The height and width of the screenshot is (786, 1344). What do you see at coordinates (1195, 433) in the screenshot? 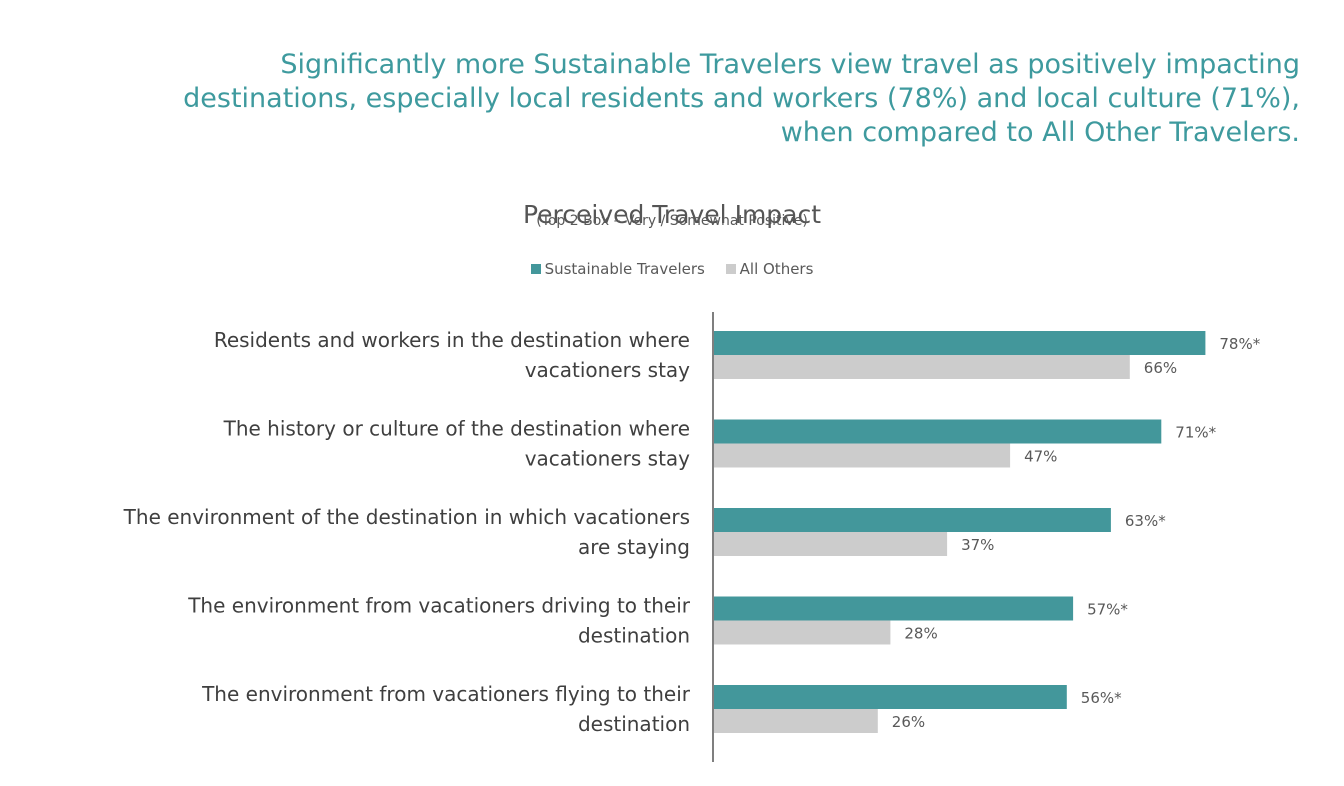
I see `data-label-sustainable-travelers: 71%*` at bounding box center [1195, 433].